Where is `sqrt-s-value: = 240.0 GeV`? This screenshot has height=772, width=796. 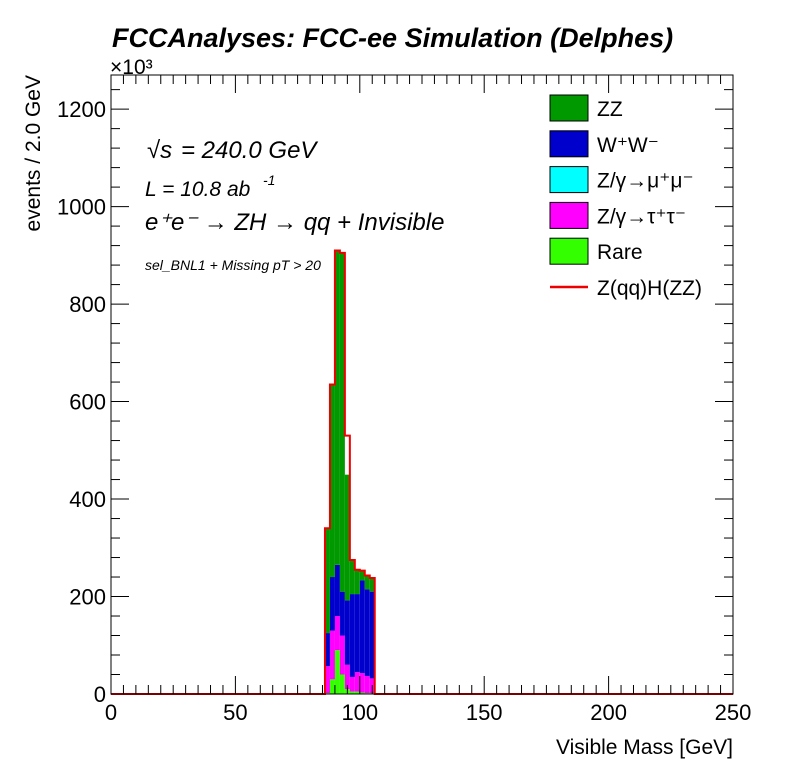
sqrt-s-value: = 240.0 GeV is located at coordinates (249, 150).